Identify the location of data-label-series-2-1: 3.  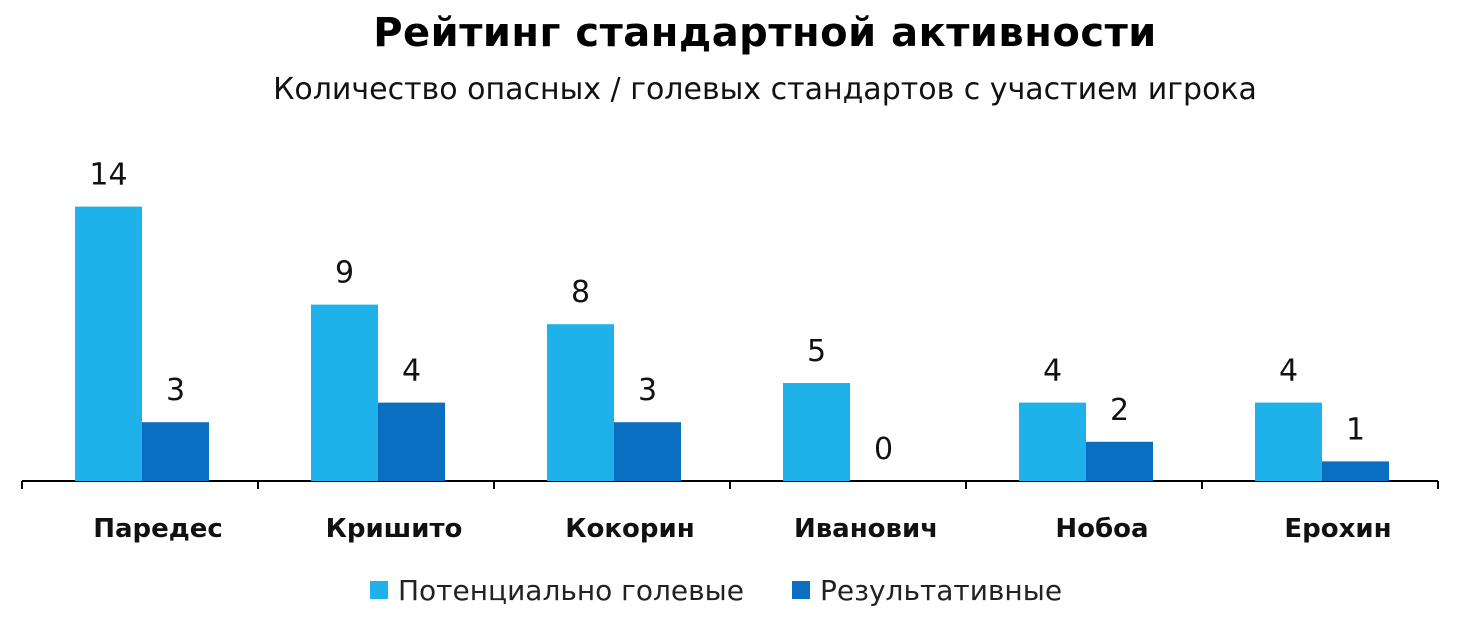
(175, 390).